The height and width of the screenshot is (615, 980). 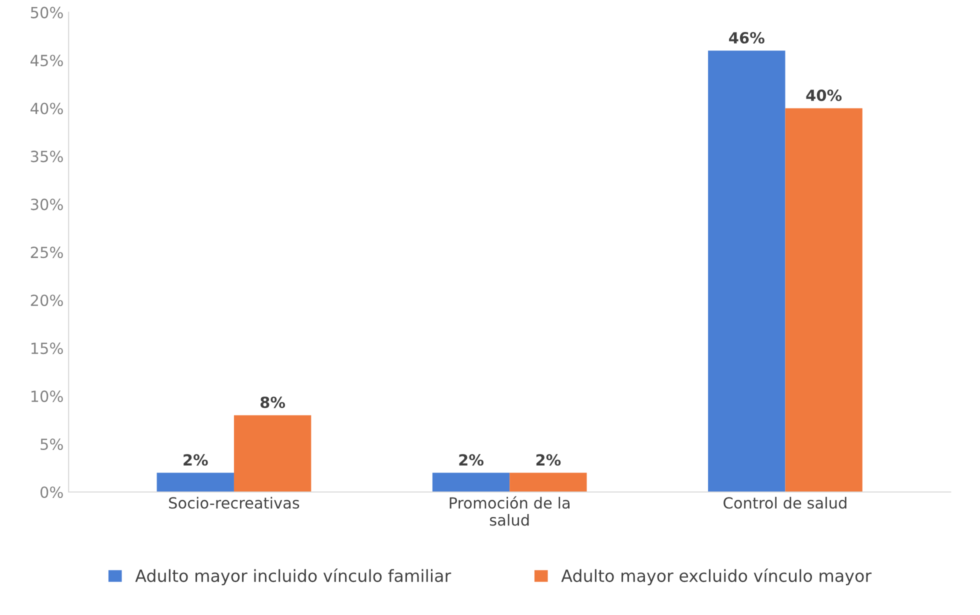 I want to click on data-label: 46%, so click(x=746, y=38).